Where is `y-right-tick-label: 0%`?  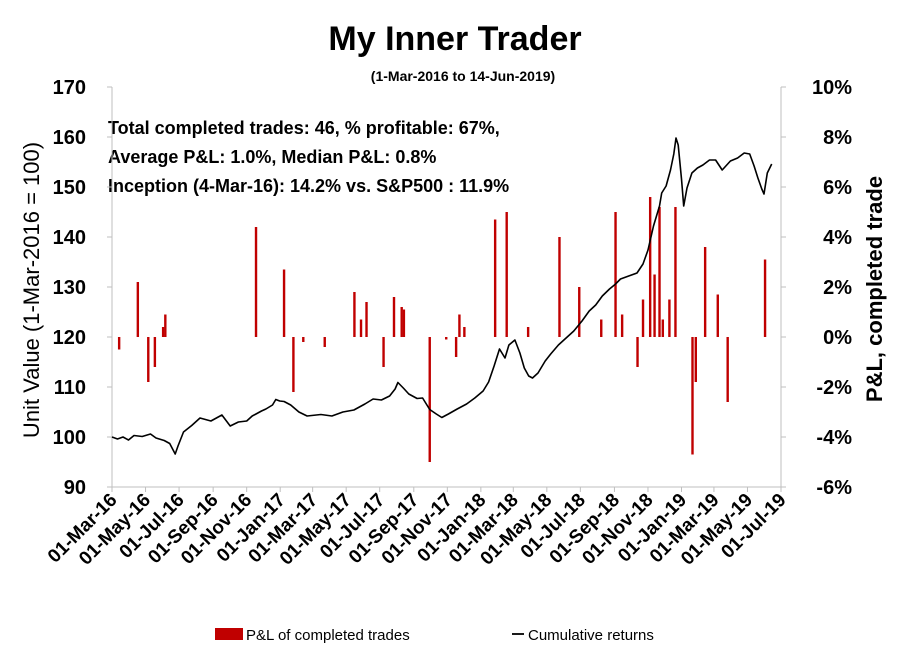
y-right-tick-label: 0% is located at coordinates (837, 338).